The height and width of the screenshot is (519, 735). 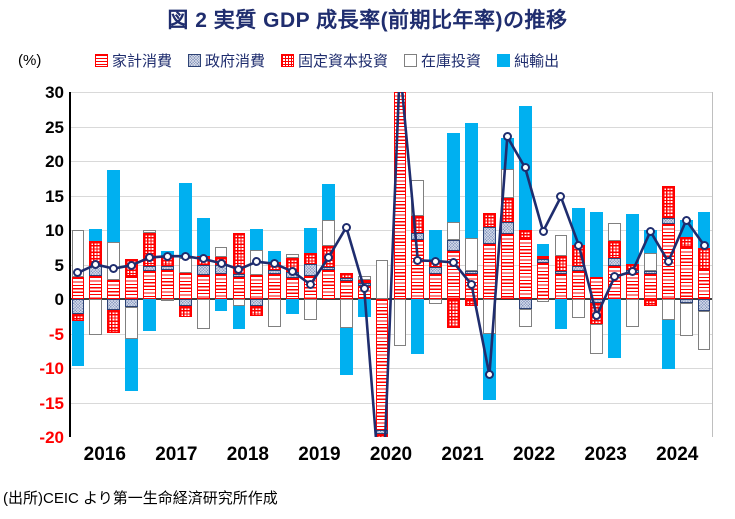 I want to click on y-tick-15: 15, so click(x=54, y=196).